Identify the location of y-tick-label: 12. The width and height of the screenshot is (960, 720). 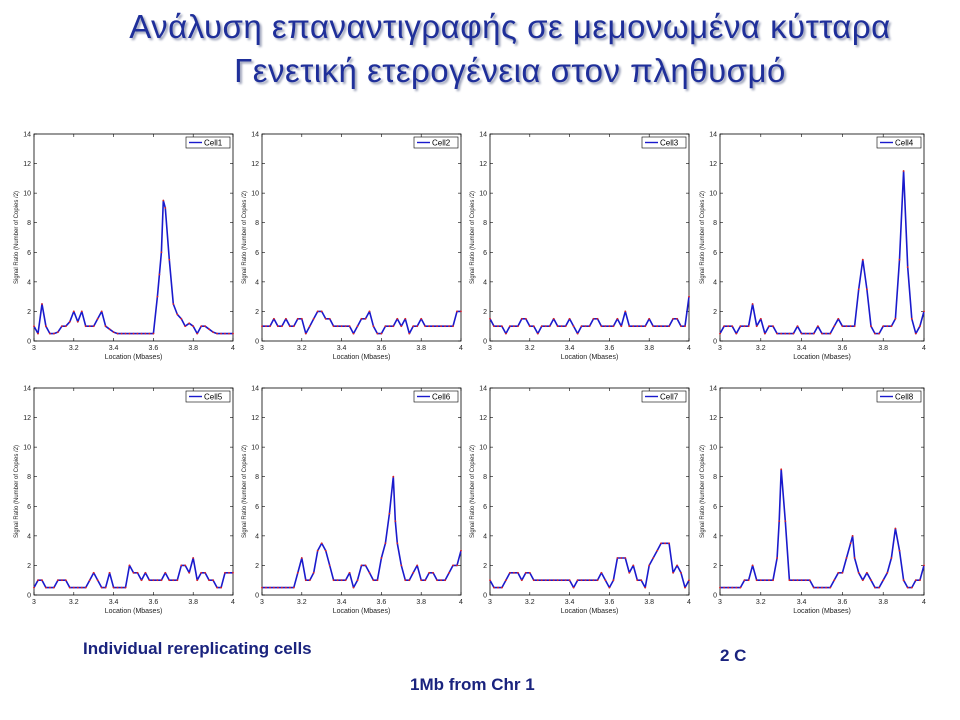
(255, 164).